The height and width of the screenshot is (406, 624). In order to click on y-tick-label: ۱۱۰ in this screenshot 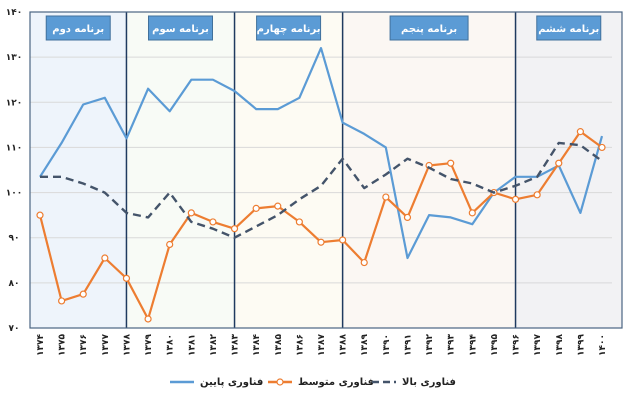, I will do `click(14, 148)`.